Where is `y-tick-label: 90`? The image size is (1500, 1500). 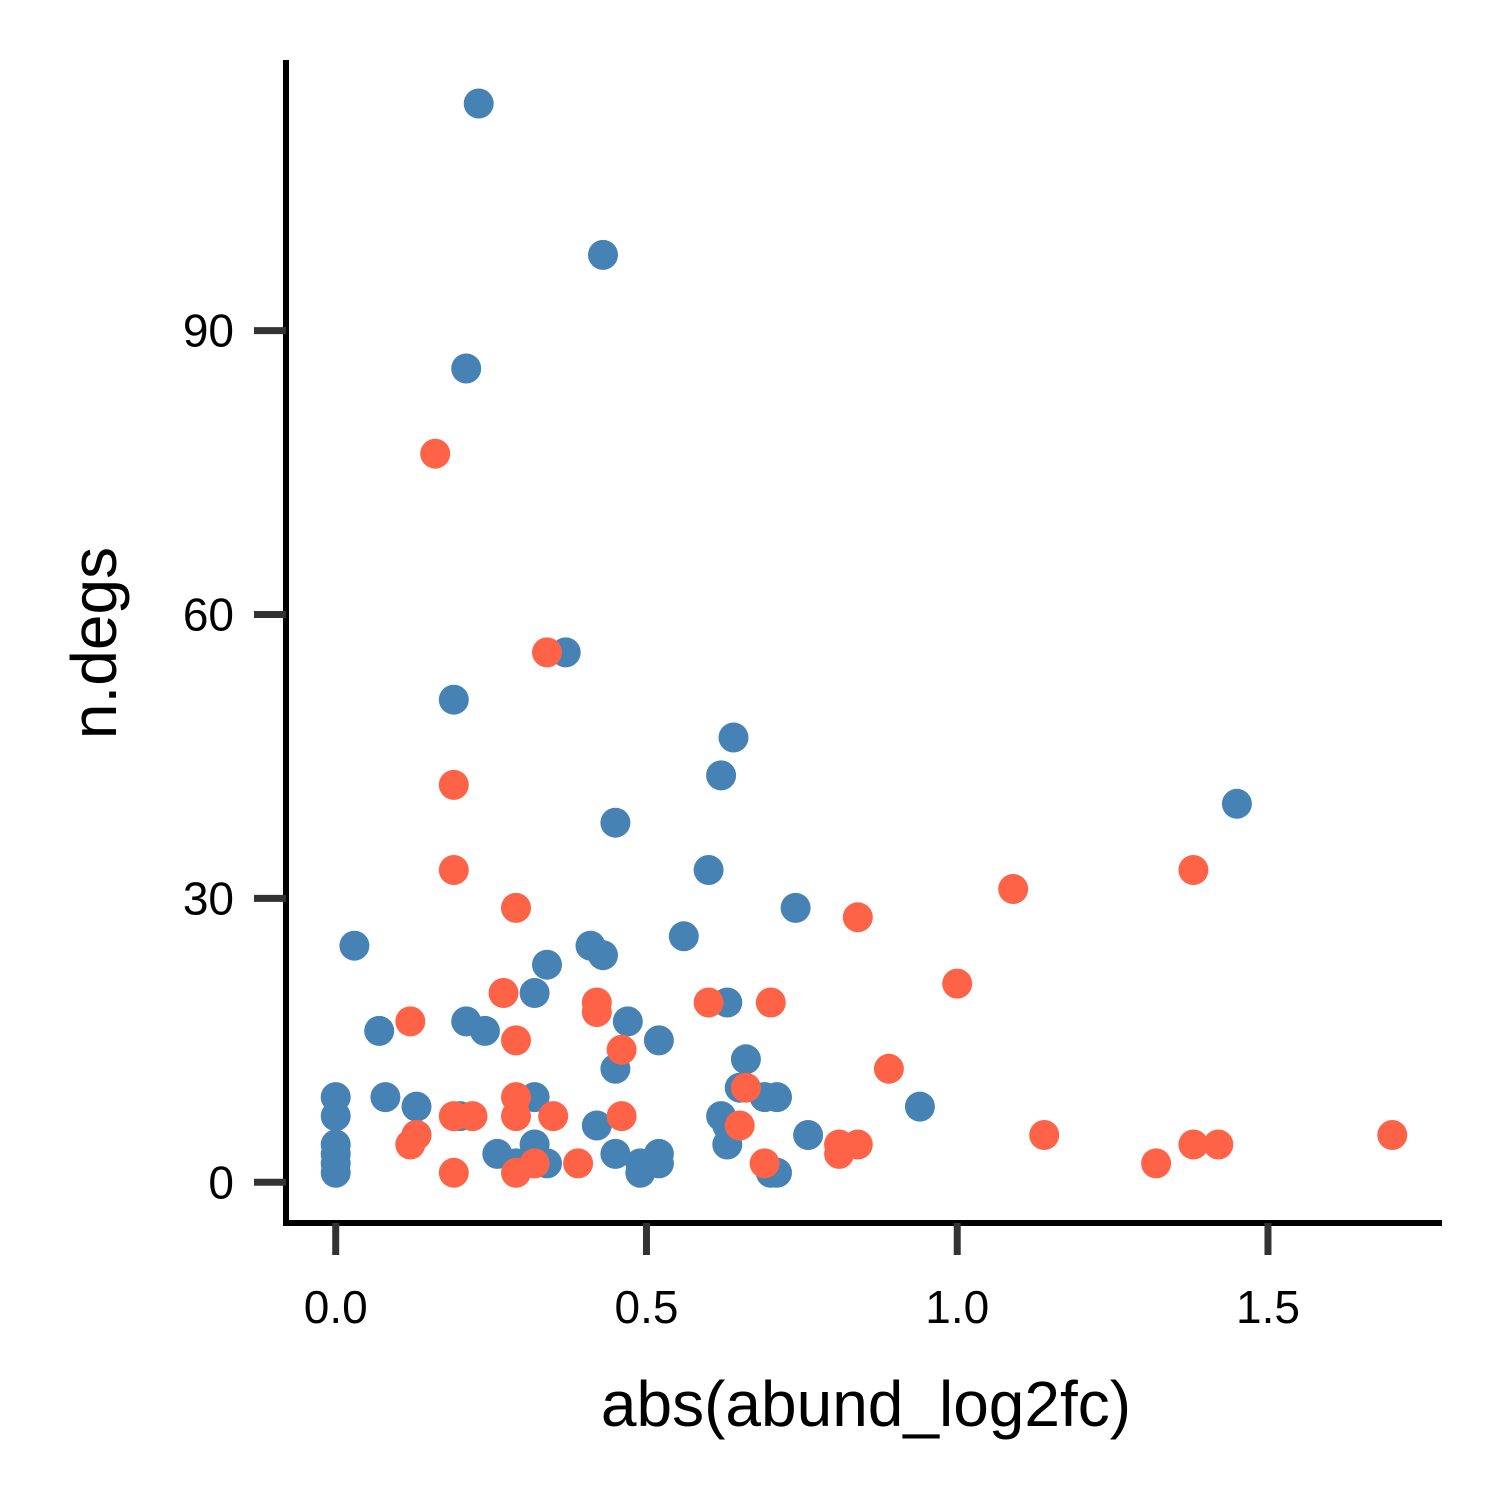 y-tick-label: 90 is located at coordinates (208, 331).